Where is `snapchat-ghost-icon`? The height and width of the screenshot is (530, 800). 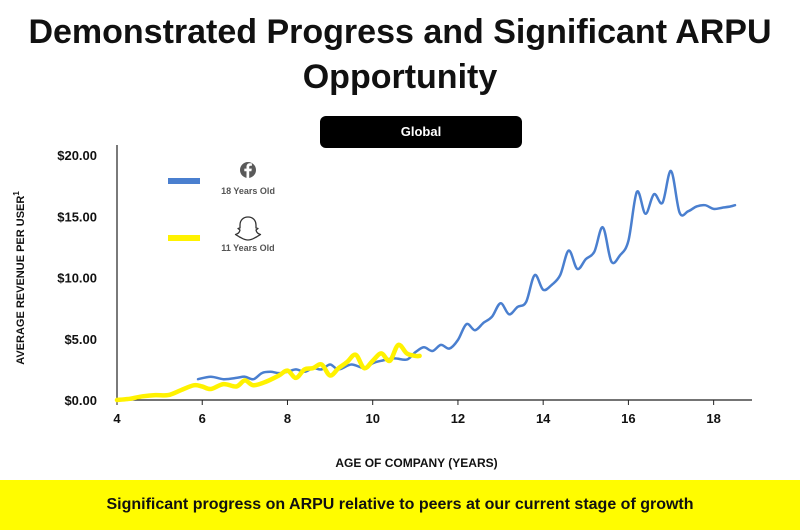
snapchat-ghost-icon is located at coordinates (248, 228).